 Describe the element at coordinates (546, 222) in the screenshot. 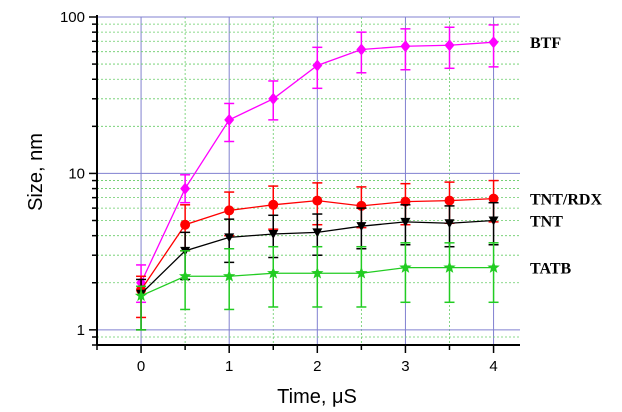

I see `series-label-tnt: TNT` at that location.